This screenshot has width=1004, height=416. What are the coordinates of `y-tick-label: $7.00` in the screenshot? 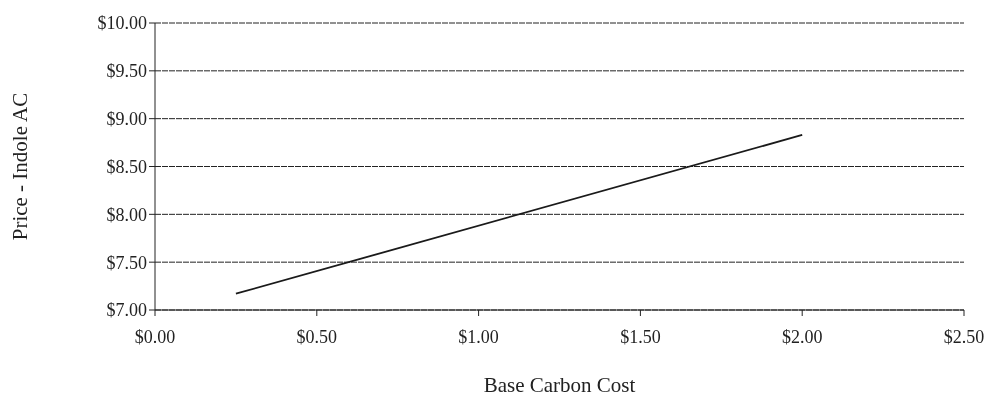 It's located at (126, 310).